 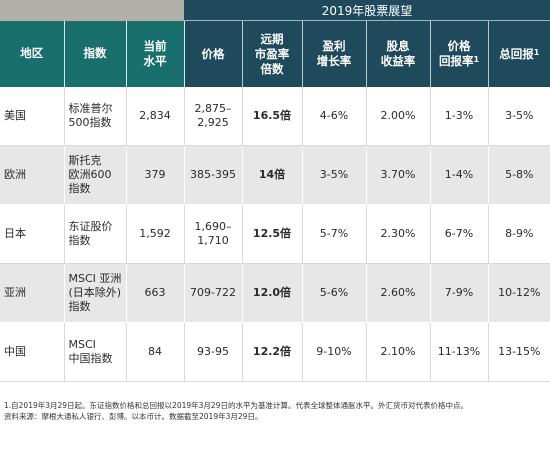 What do you see at coordinates (213, 352) in the screenshot?
I see `cell-price: 93-95` at bounding box center [213, 352].